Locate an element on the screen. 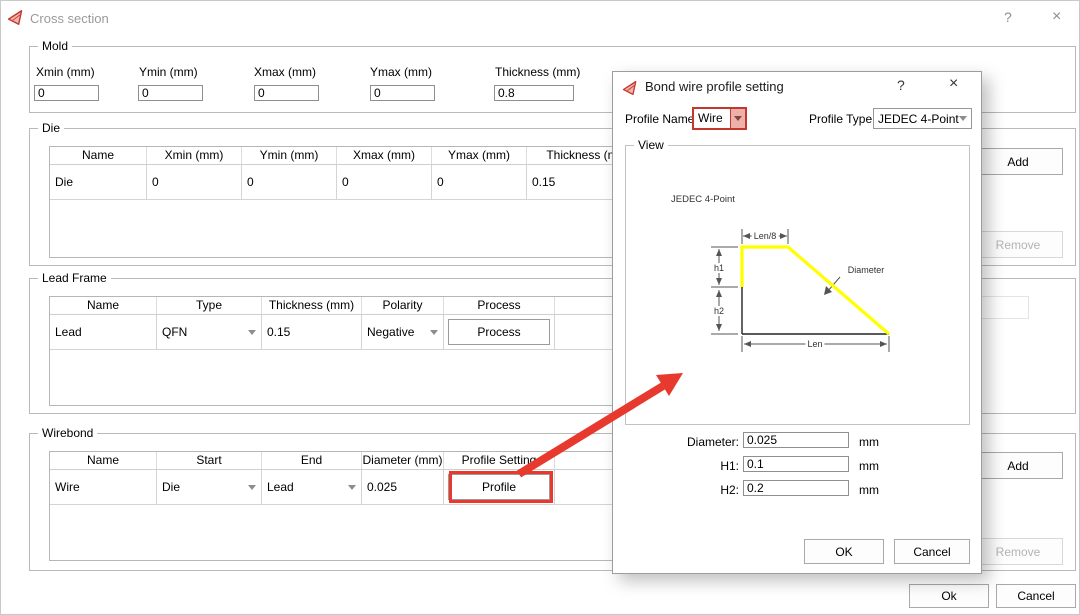 Image resolution: width=1080 pixels, height=615 pixels. ok-button: Ok is located at coordinates (949, 596).